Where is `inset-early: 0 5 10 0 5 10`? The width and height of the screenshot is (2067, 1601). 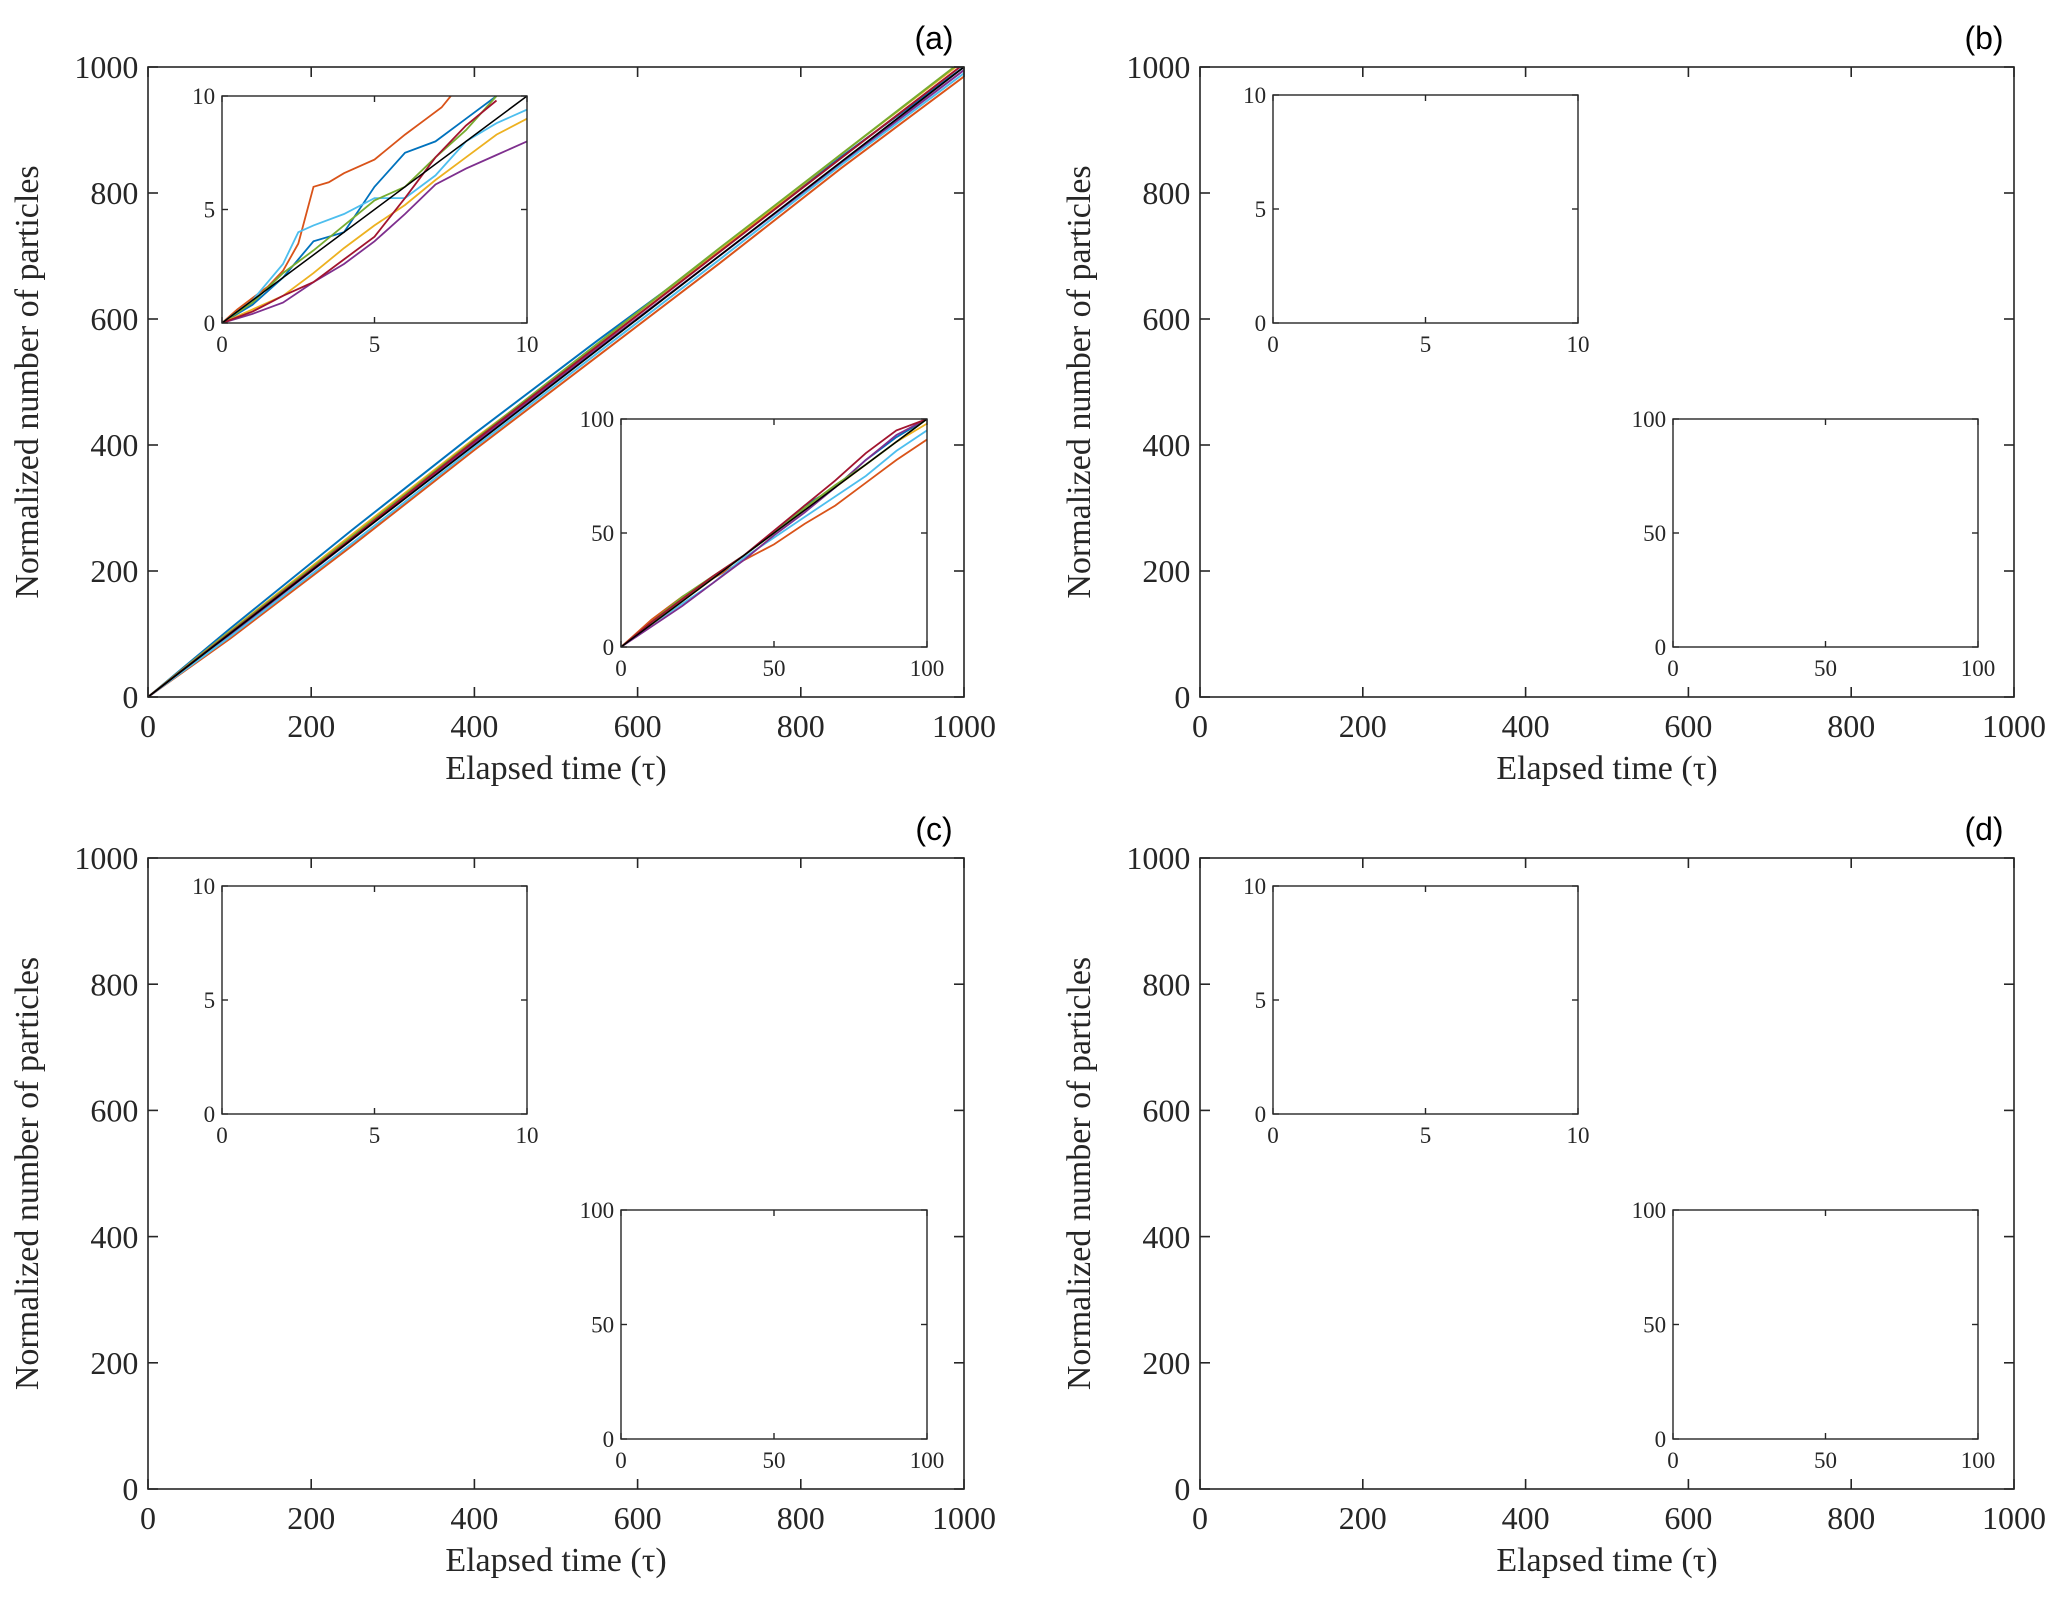 inset-early: 0 5 10 0 5 10 is located at coordinates (365, 1011).